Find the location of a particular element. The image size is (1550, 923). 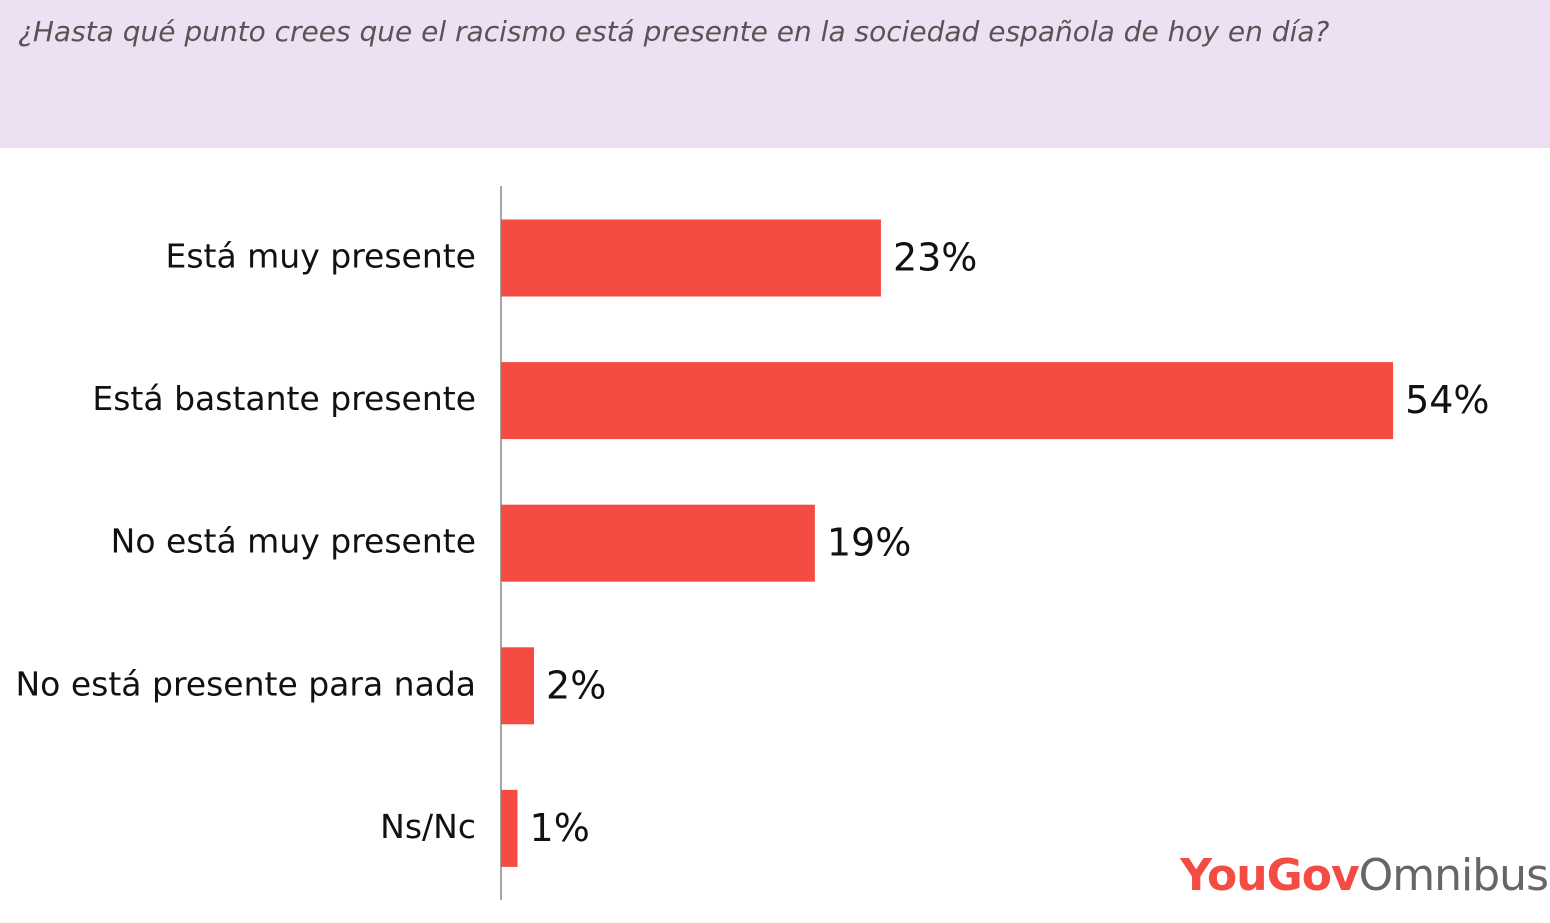

value-label: 54% is located at coordinates (1447, 400).